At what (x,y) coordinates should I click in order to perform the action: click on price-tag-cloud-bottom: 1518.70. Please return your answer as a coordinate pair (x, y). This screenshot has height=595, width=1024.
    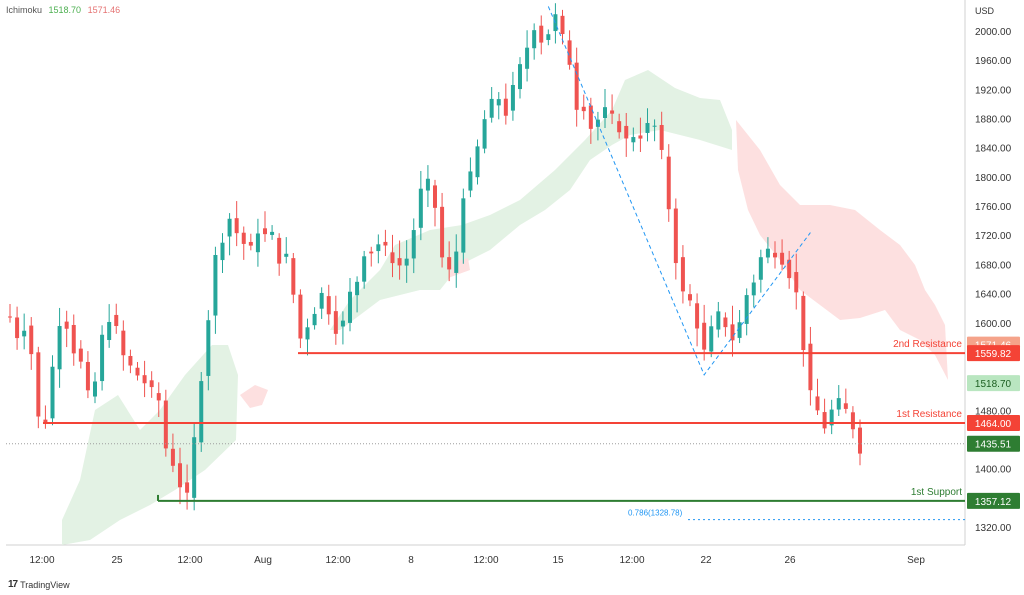
    Looking at the image, I should click on (993, 384).